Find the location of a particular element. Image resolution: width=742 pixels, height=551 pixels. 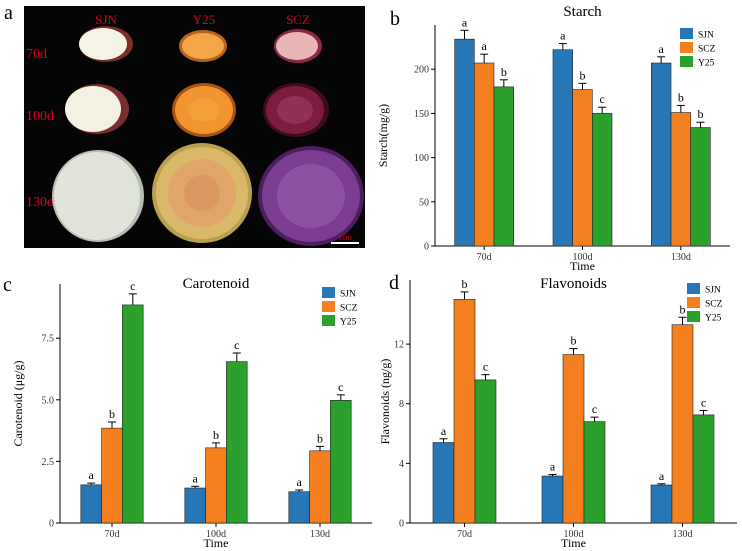

b-legend-swatch-y25 is located at coordinates (686, 61).